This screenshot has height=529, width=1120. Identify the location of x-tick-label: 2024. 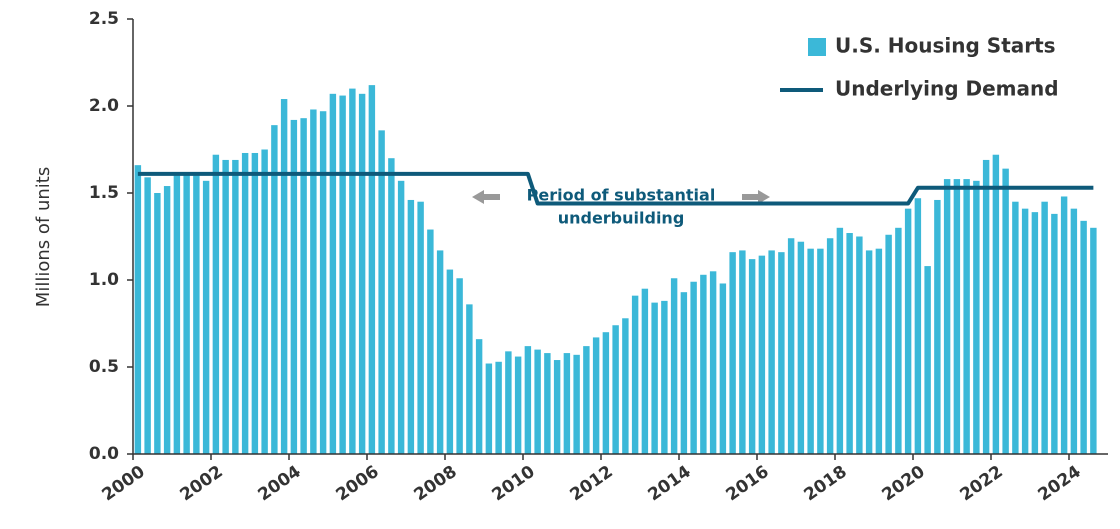
(1059, 484).